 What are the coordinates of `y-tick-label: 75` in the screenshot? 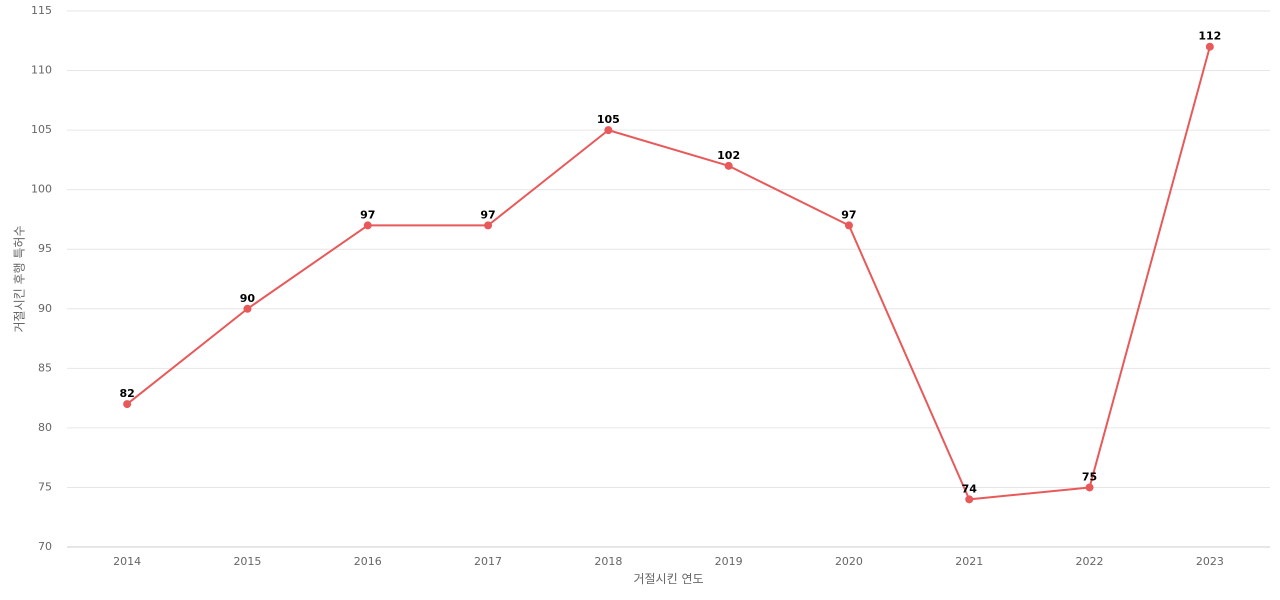 It's located at (45, 486).